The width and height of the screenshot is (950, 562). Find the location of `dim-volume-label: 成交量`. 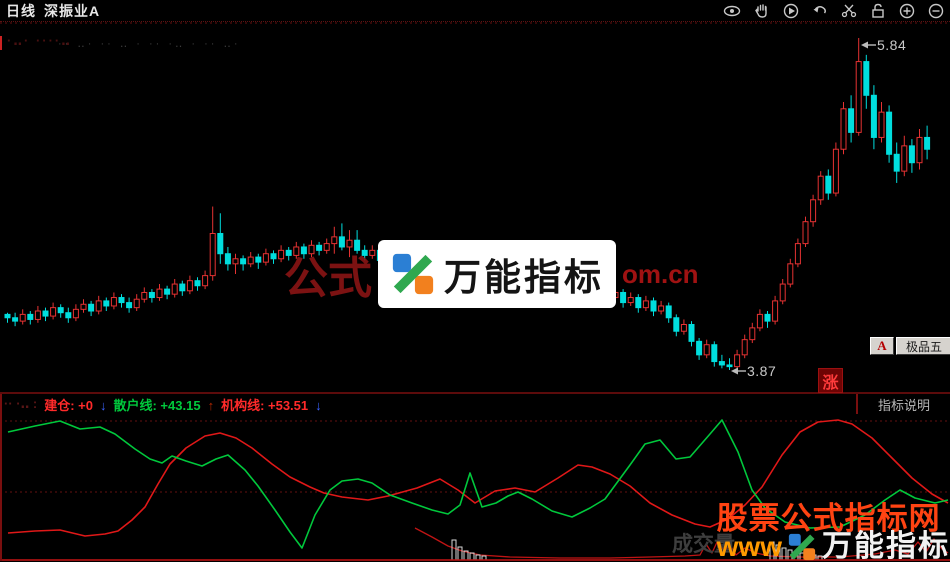

dim-volume-label: 成交量 is located at coordinates (703, 544).